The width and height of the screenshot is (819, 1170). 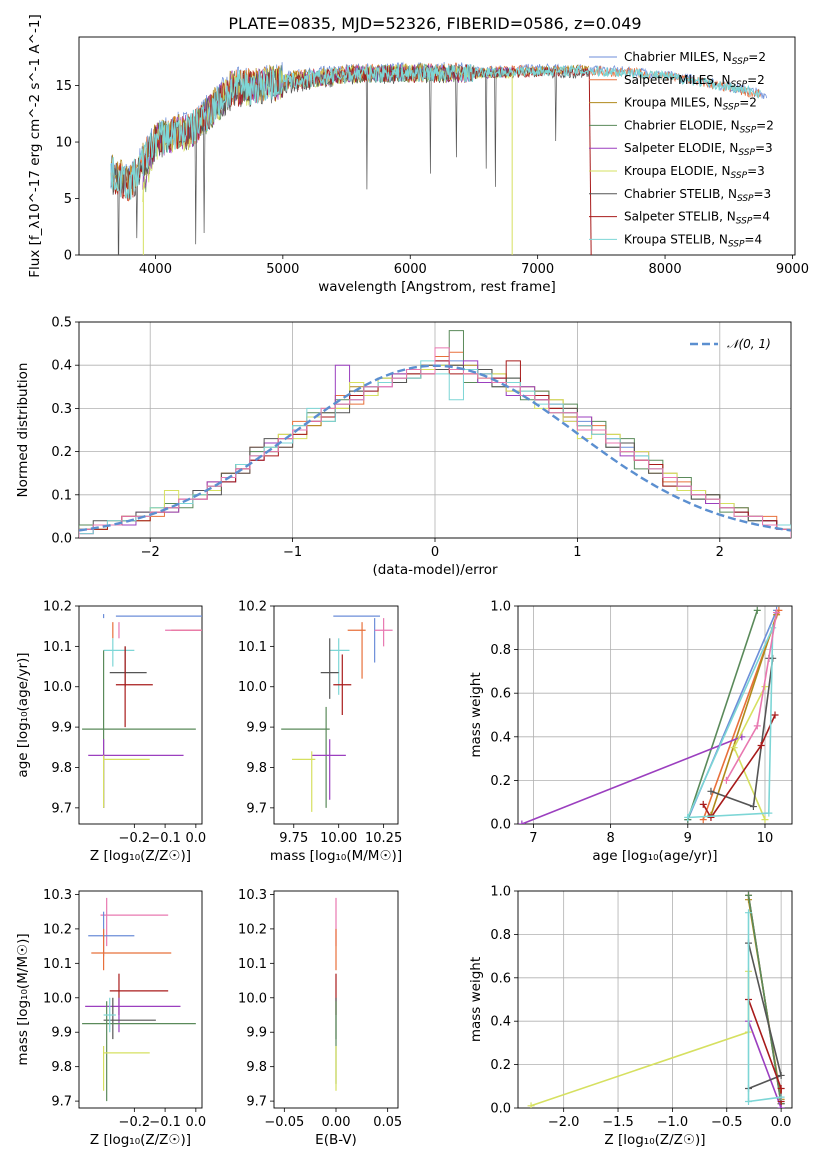 What do you see at coordinates (764, 148) in the screenshot?
I see `legend-value: =3` at bounding box center [764, 148].